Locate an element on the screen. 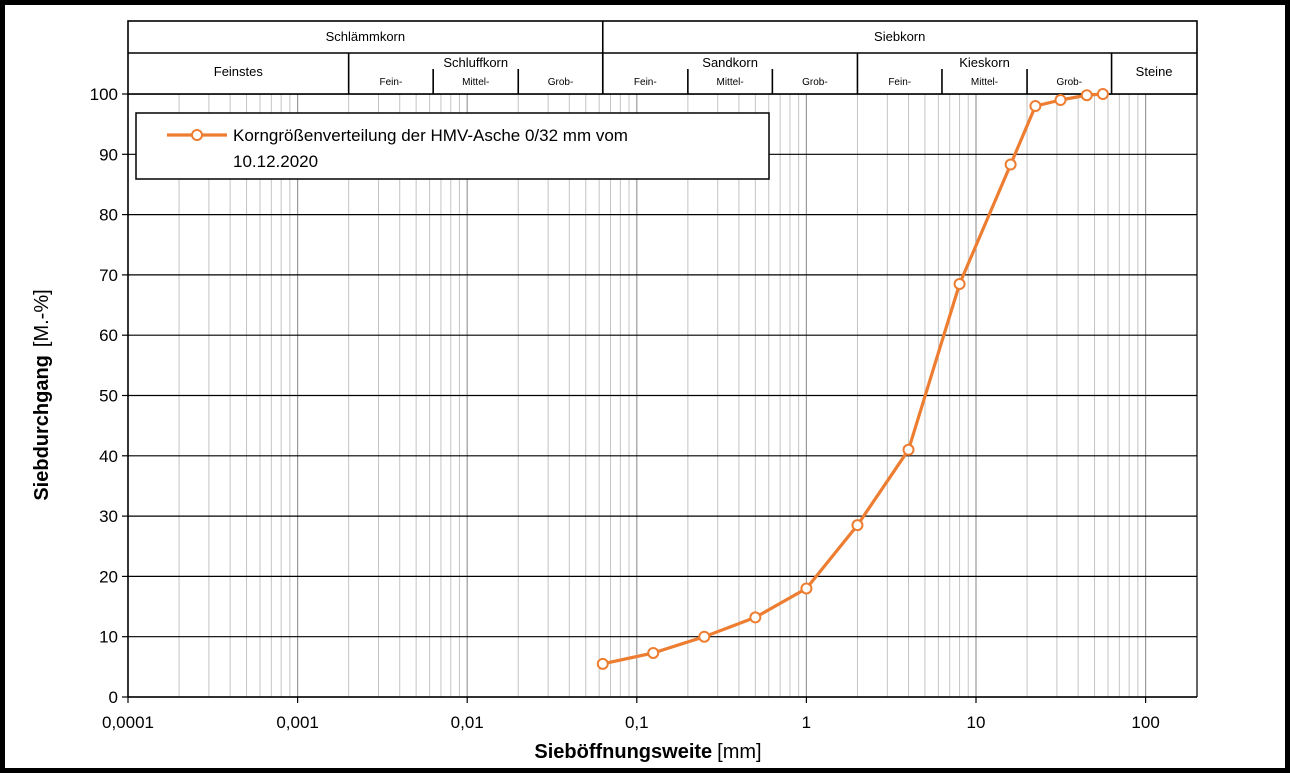  x-tick-label: 100 is located at coordinates (1145, 722).